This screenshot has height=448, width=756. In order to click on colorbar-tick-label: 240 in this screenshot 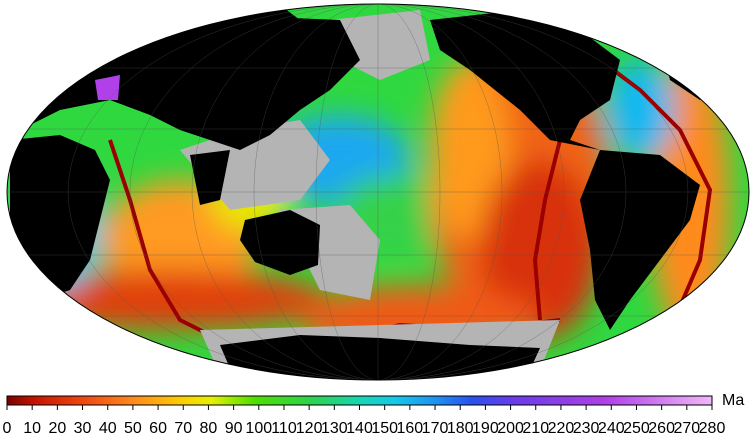, I will do `click(611, 428)`.